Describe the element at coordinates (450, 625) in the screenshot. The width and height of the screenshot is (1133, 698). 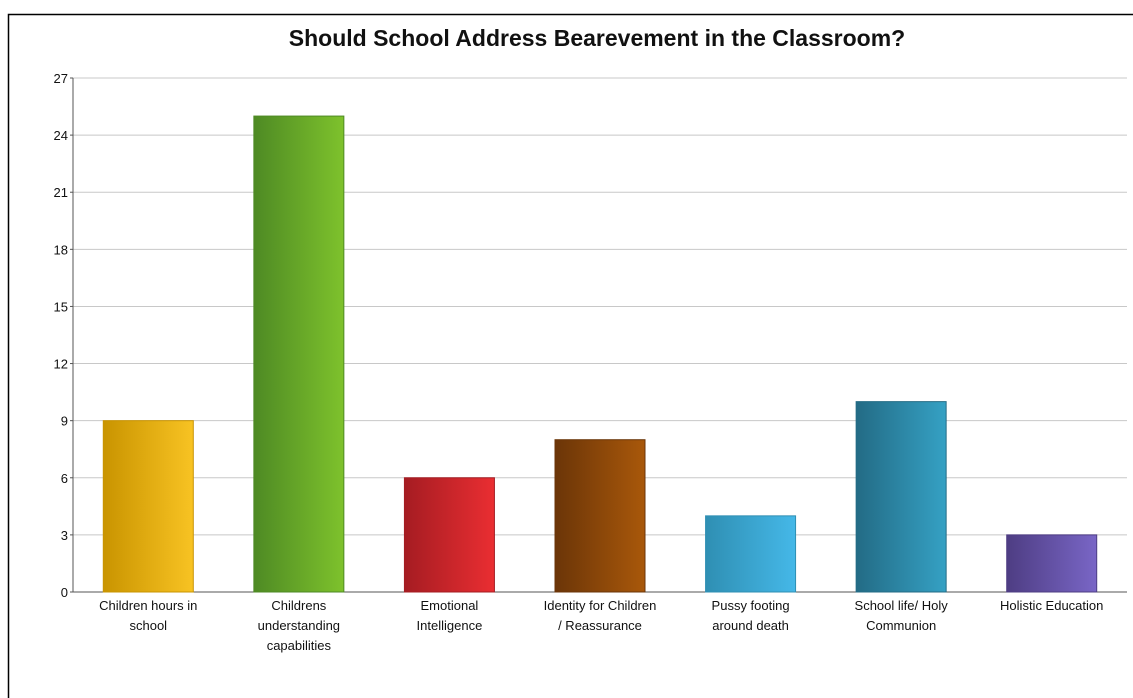
I see `x-tick-label-line: Intelligence` at that location.